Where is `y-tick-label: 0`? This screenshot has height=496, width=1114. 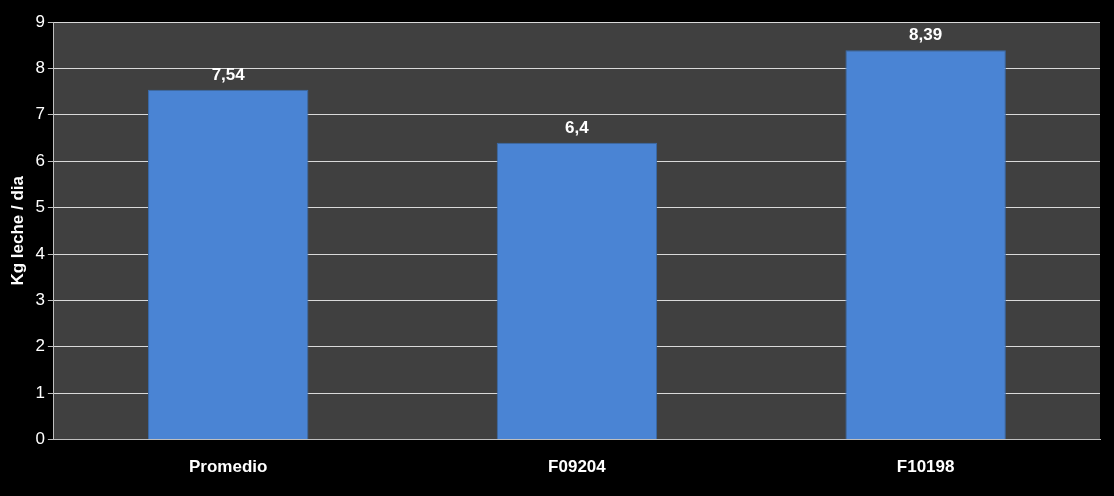 y-tick-label: 0 is located at coordinates (40, 439).